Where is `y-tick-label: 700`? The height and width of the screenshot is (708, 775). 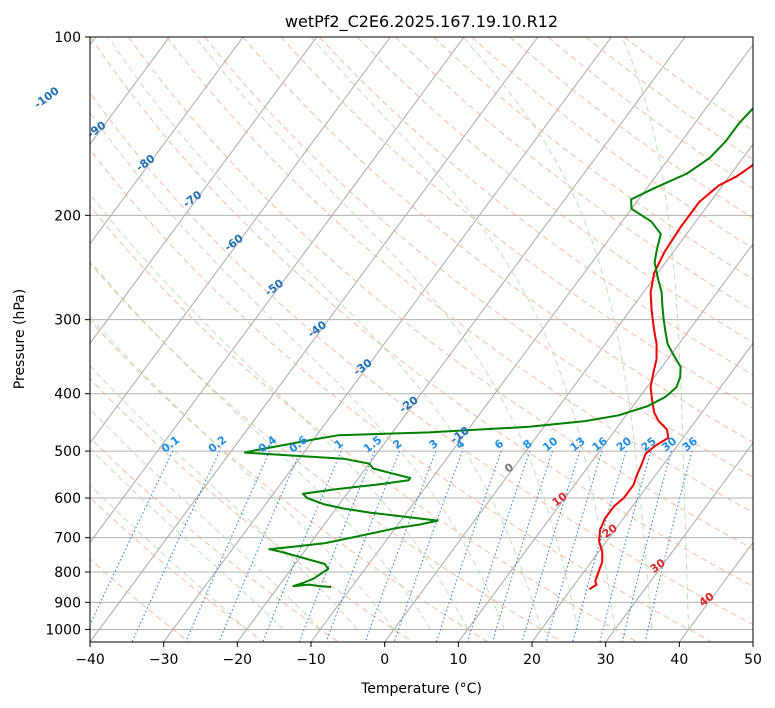
y-tick-label: 700 is located at coordinates (67, 539).